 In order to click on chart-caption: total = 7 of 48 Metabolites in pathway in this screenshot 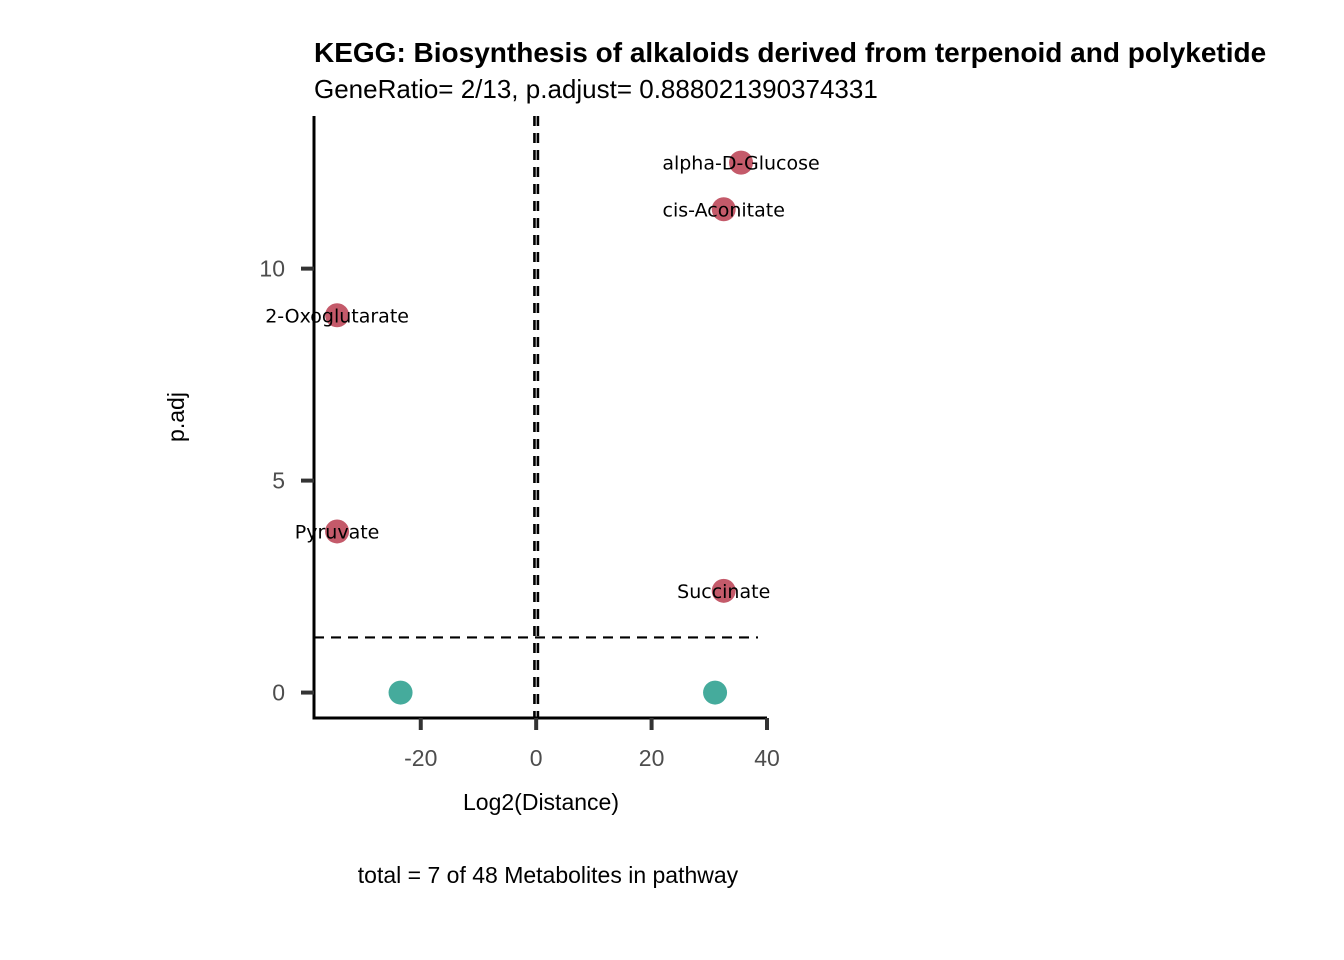, I will do `click(548, 875)`.